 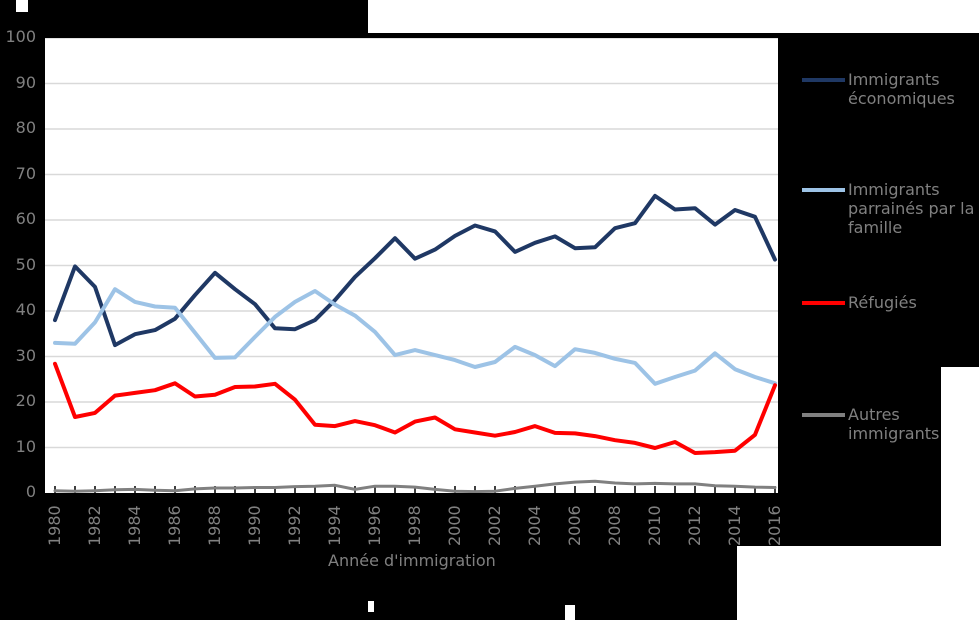 I want to click on legend-label-line: économiques, so click(x=901, y=98).